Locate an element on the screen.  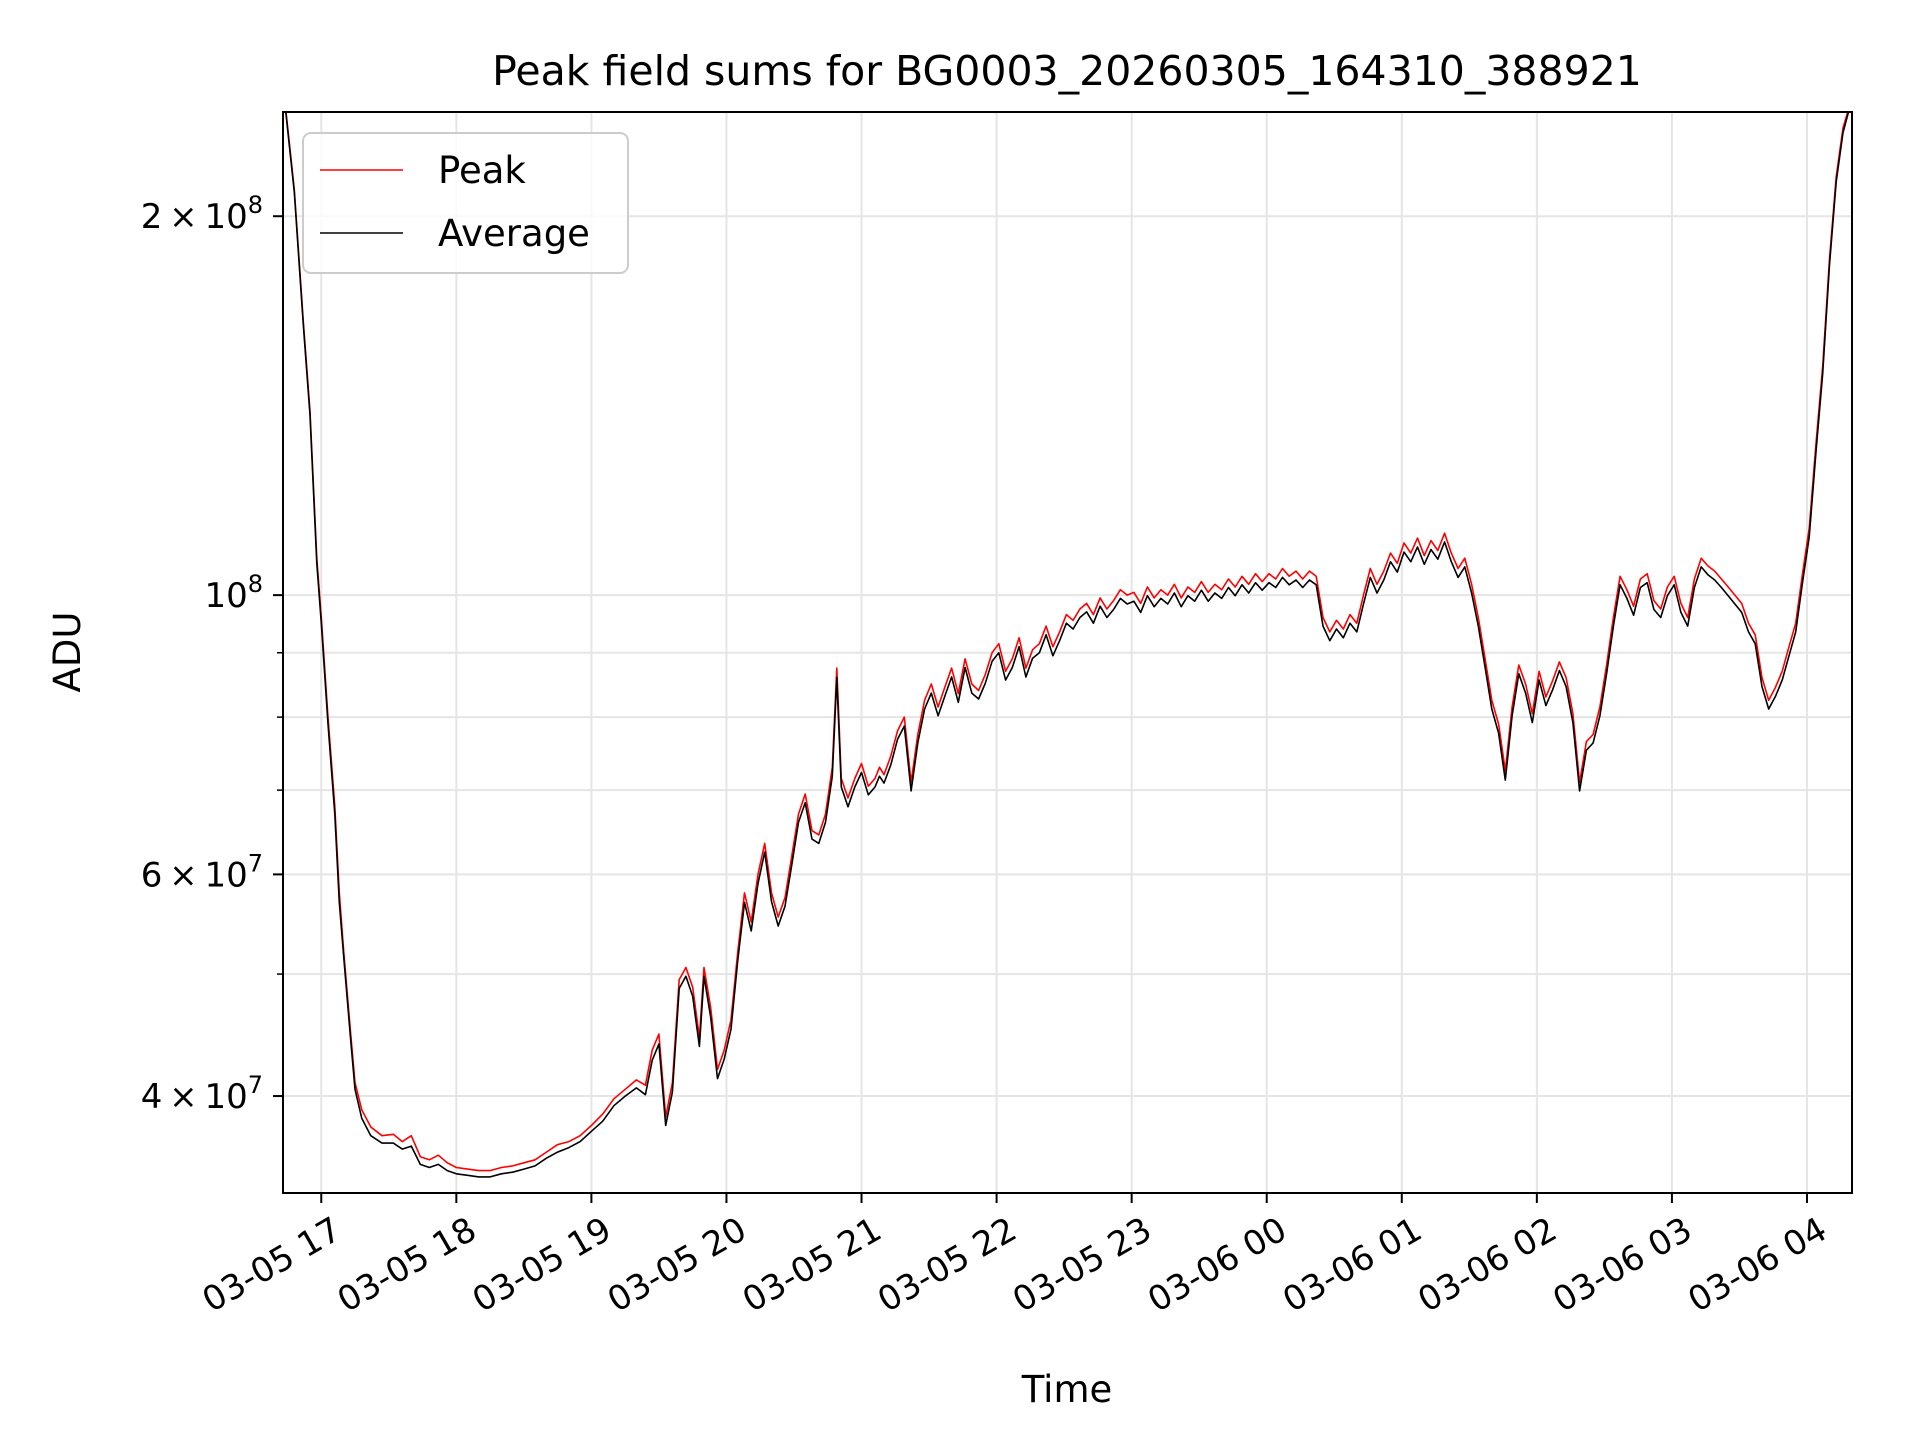
legend-average-label: Average is located at coordinates (514, 233).